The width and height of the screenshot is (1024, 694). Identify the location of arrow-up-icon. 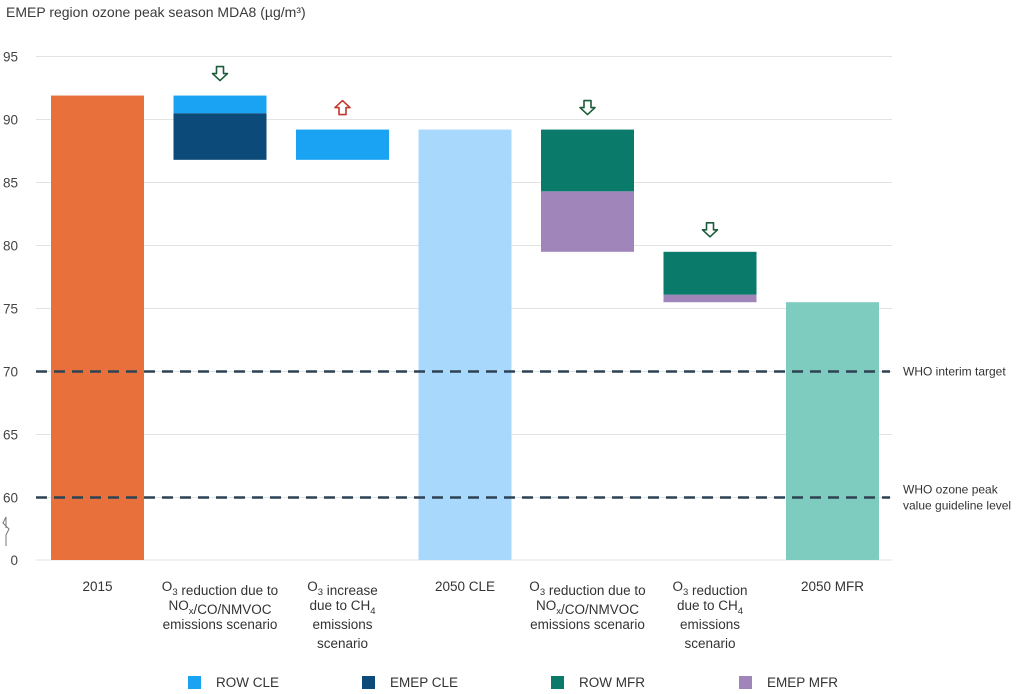
(342, 107).